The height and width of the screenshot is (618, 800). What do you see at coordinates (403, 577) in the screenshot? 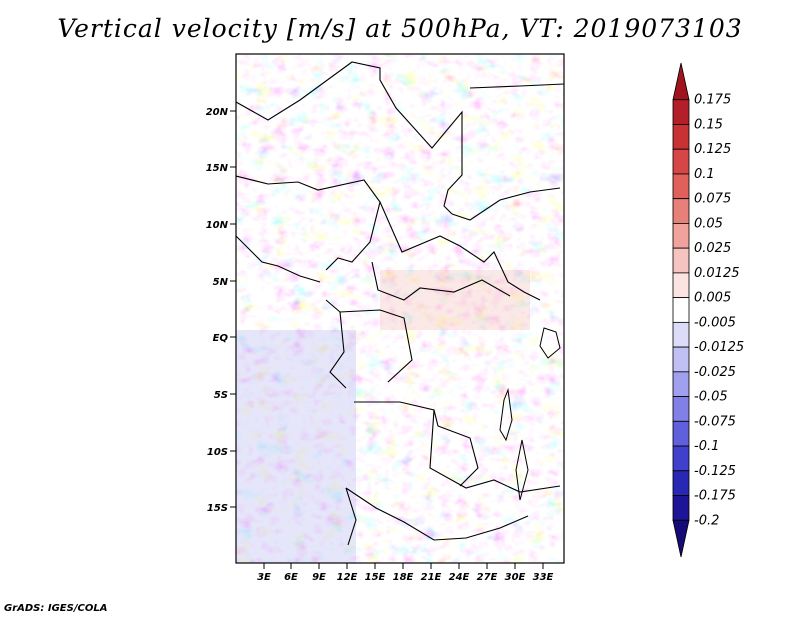
I see `lon-label: 18E` at bounding box center [403, 577].